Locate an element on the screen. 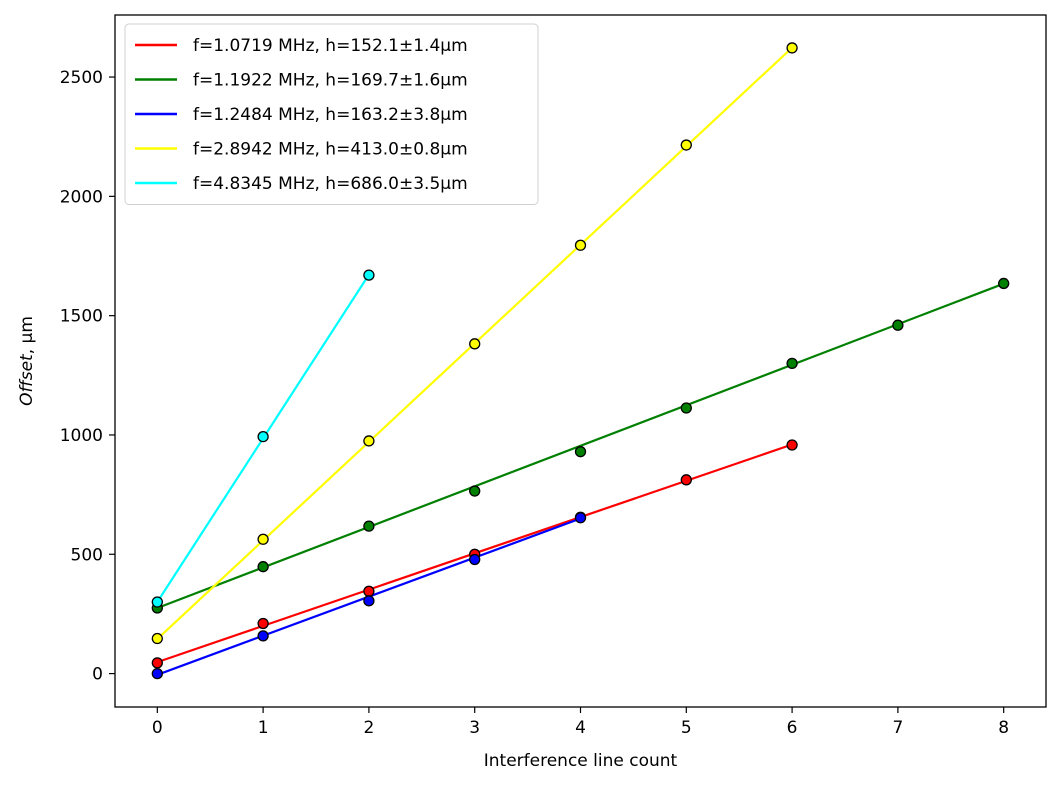 The height and width of the screenshot is (785, 1059). legend-entry: f=1.0719 MHz, h=152.1±1.4μm is located at coordinates (330, 46).